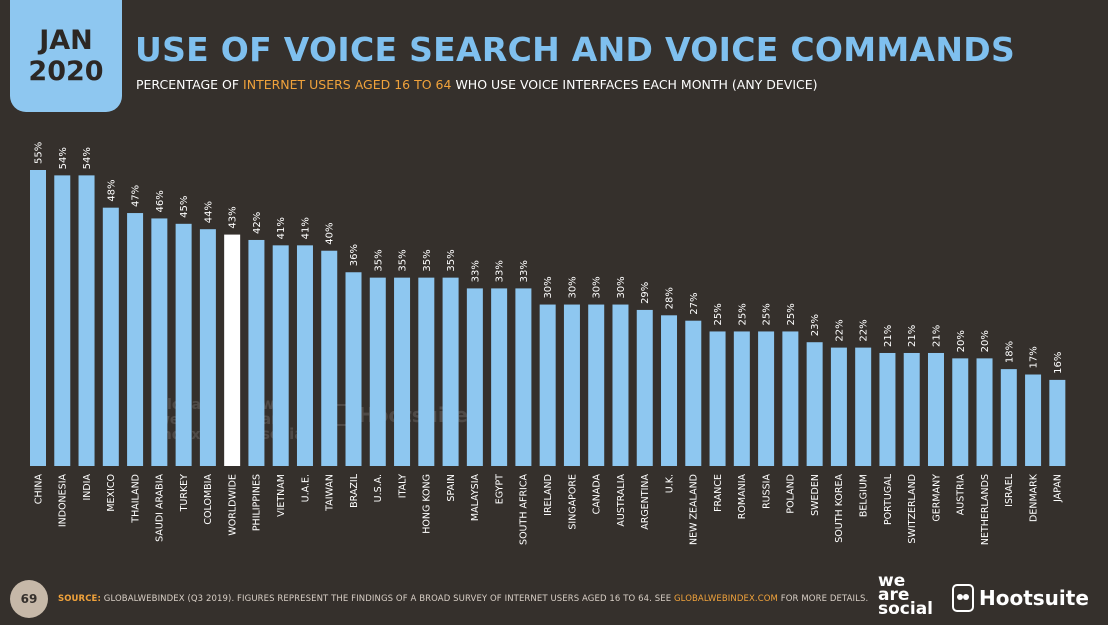 The height and width of the screenshot is (625, 1108). Describe the element at coordinates (63, 500) in the screenshot. I see `category-label: INDONESIA` at that location.